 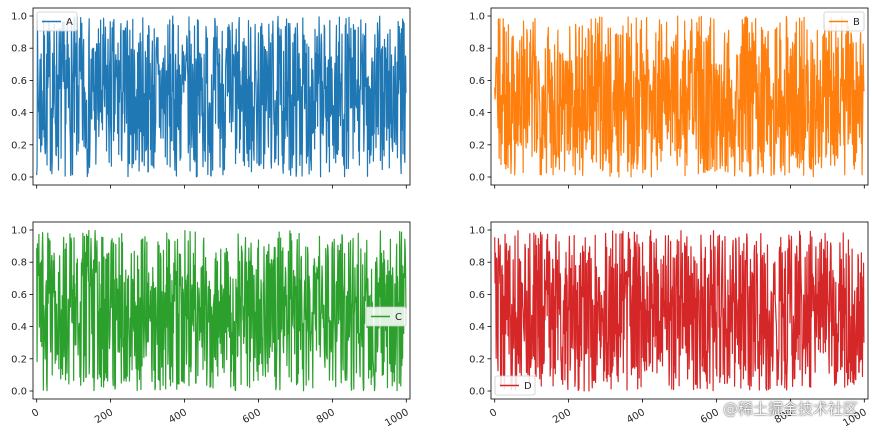 I want to click on legend-b: B, so click(x=844, y=21).